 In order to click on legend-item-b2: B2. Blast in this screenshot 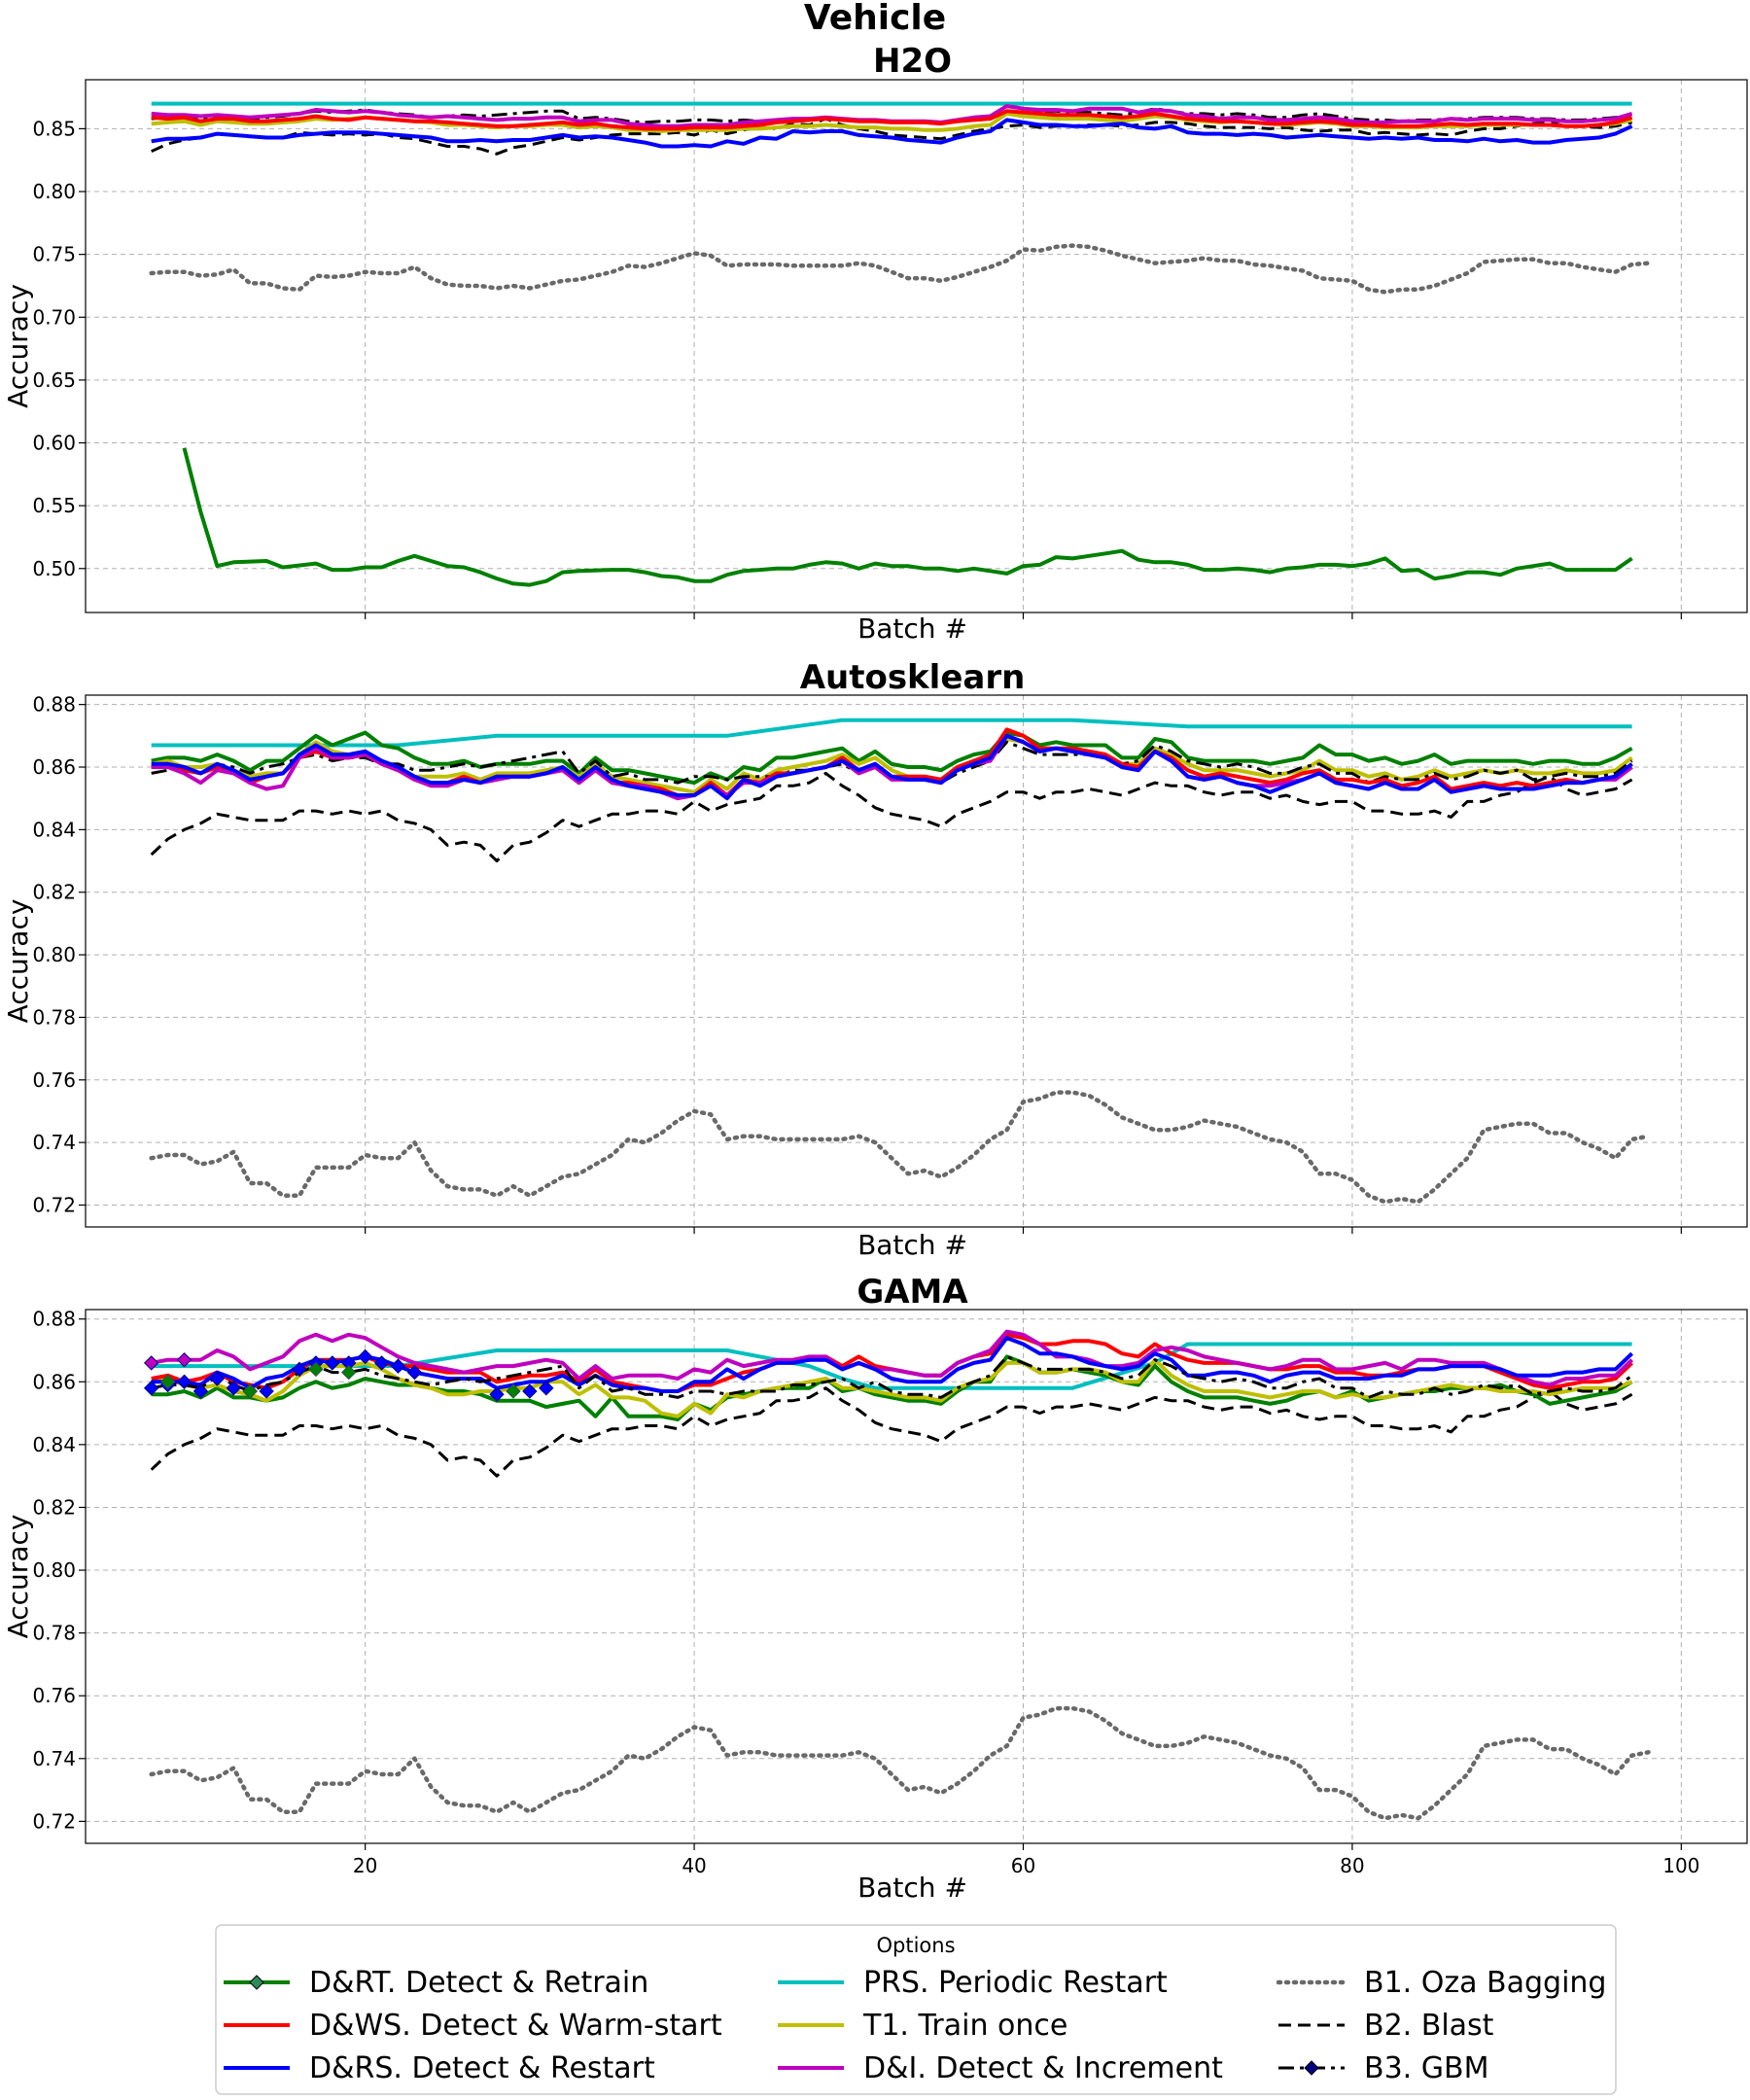, I will do `click(1386, 2026)`.